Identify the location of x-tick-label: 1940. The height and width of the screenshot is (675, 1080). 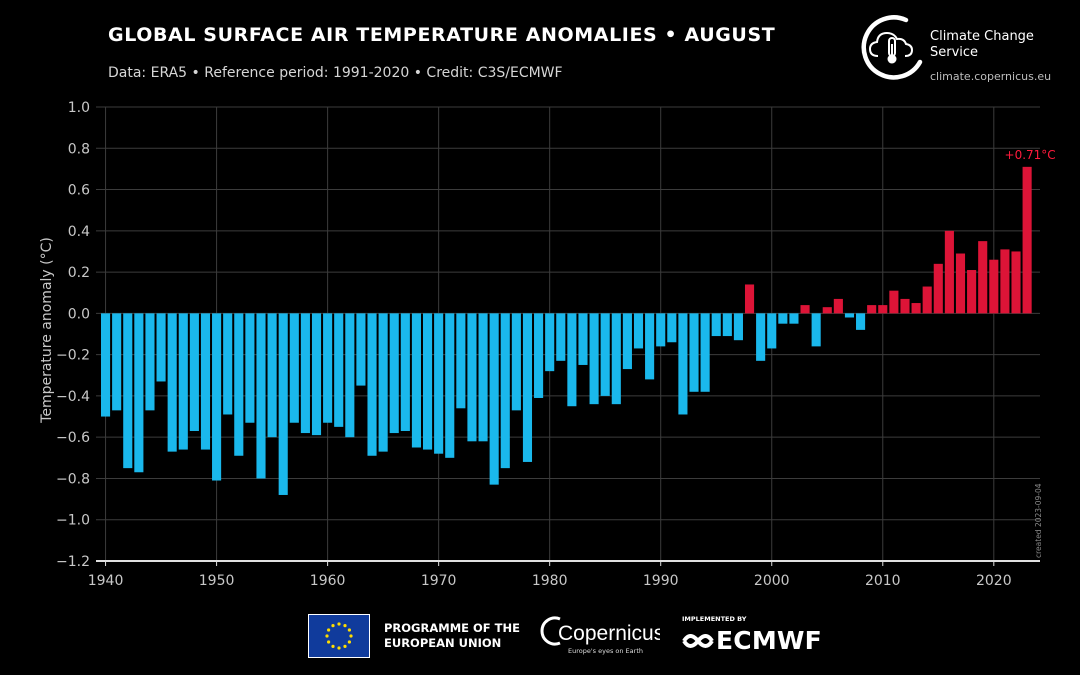
(106, 581).